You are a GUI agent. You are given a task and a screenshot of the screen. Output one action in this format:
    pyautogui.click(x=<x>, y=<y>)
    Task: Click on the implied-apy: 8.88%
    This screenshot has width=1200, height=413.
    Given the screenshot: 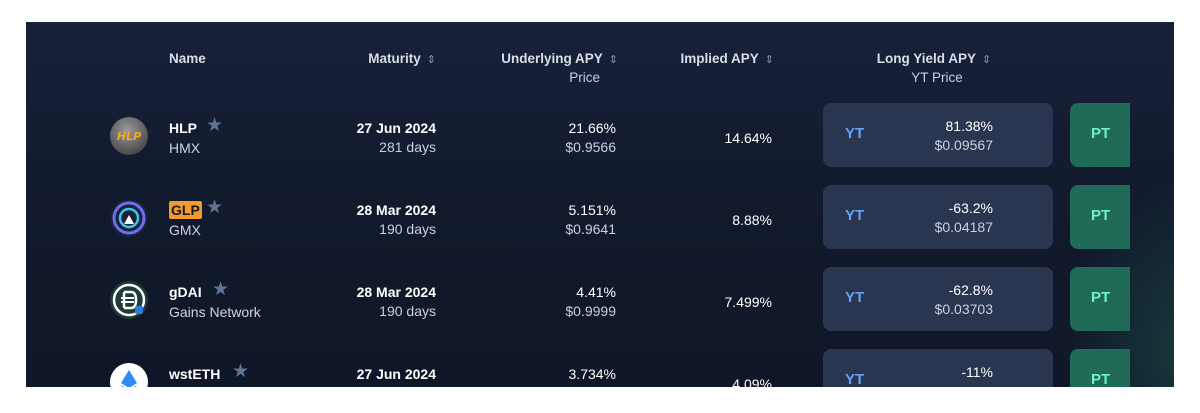 What is the action you would take?
    pyautogui.click(x=752, y=220)
    